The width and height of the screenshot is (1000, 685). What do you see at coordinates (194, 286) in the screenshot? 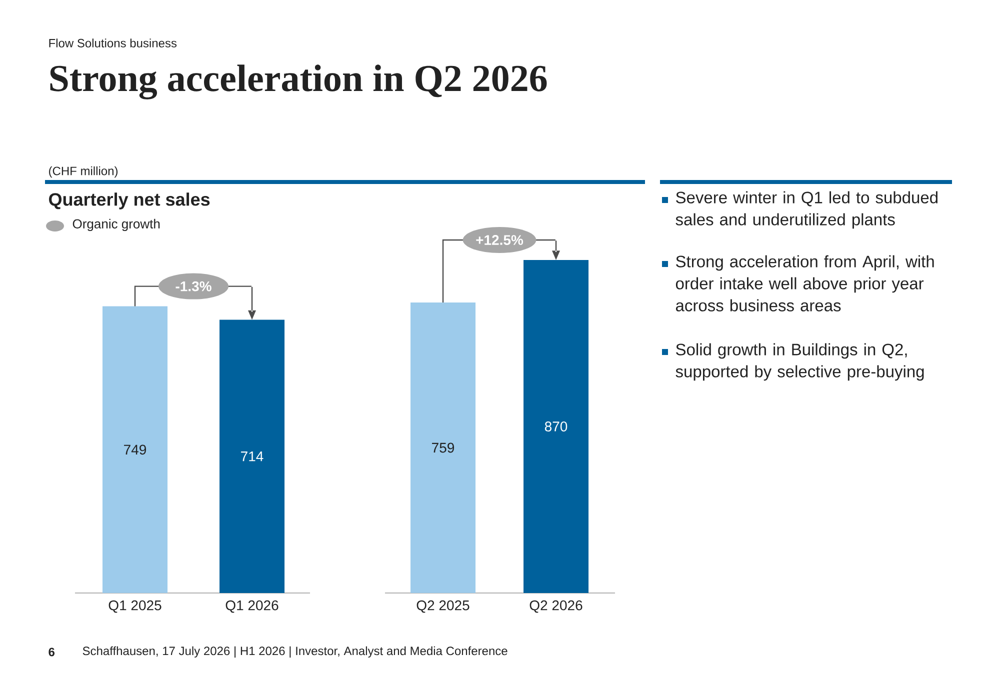
I see `text: -1.3%` at bounding box center [194, 286].